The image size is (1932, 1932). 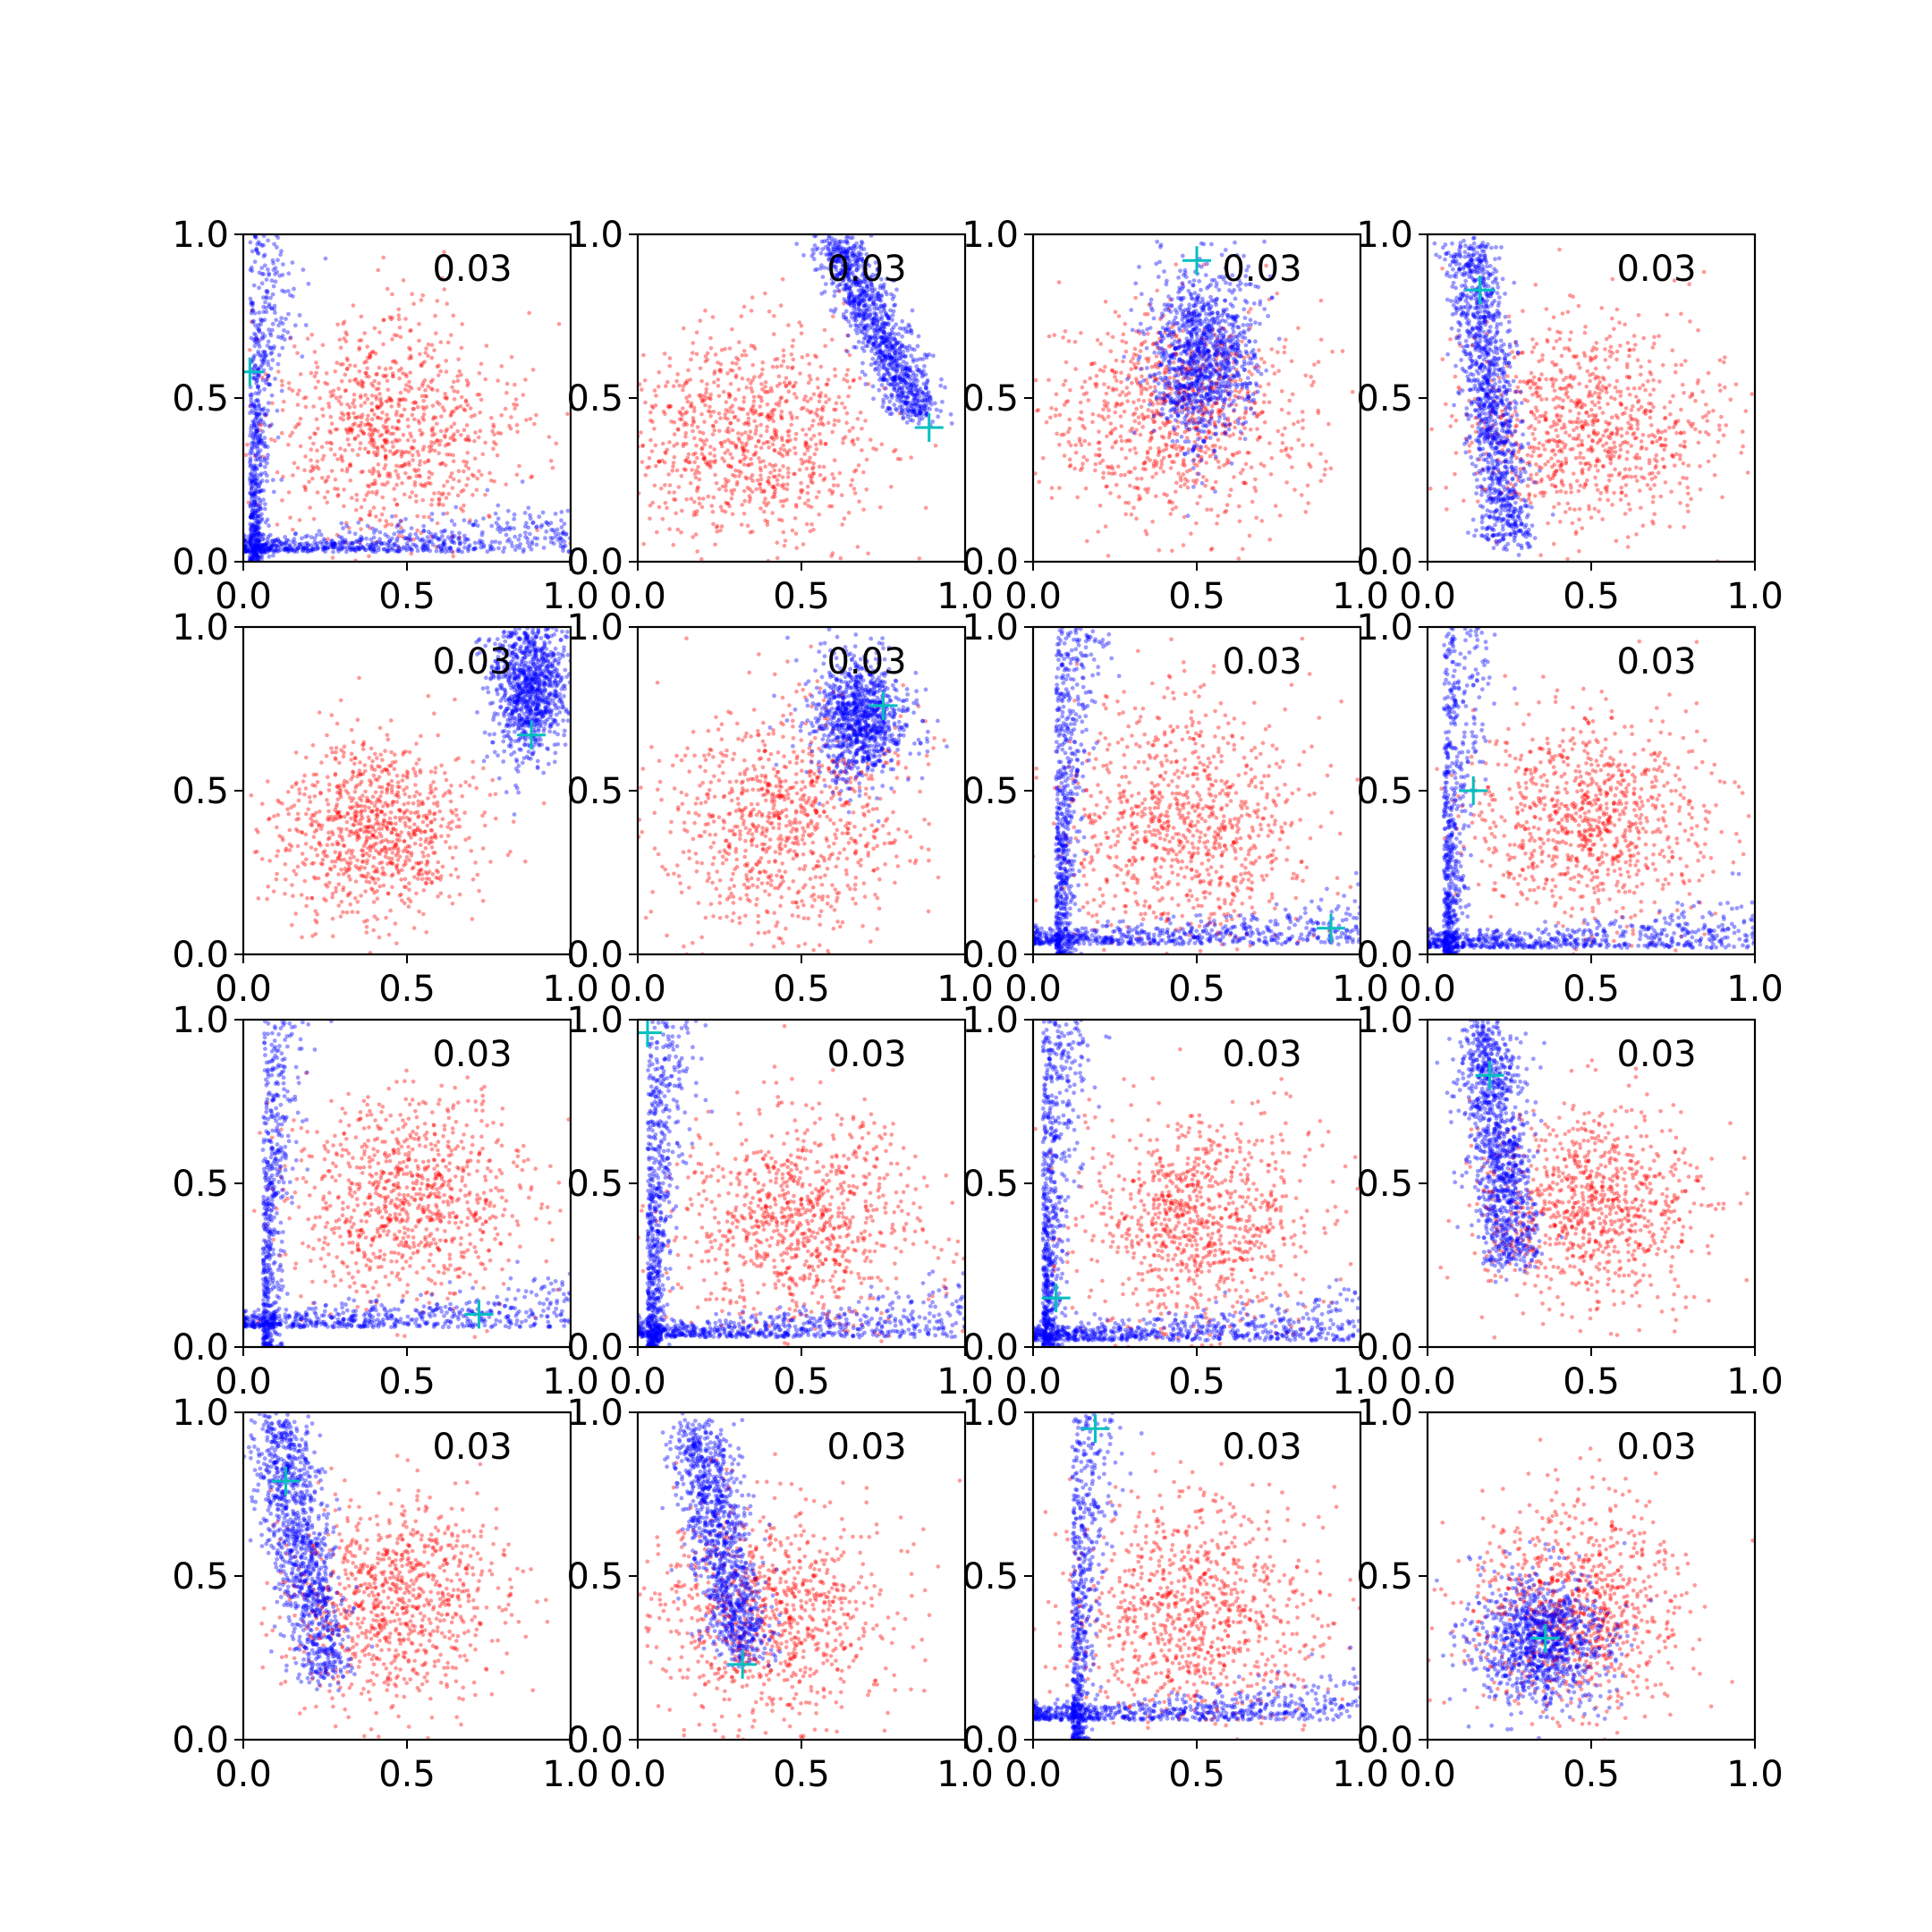 I want to click on panel-annotation: 0.03, so click(x=472, y=269).